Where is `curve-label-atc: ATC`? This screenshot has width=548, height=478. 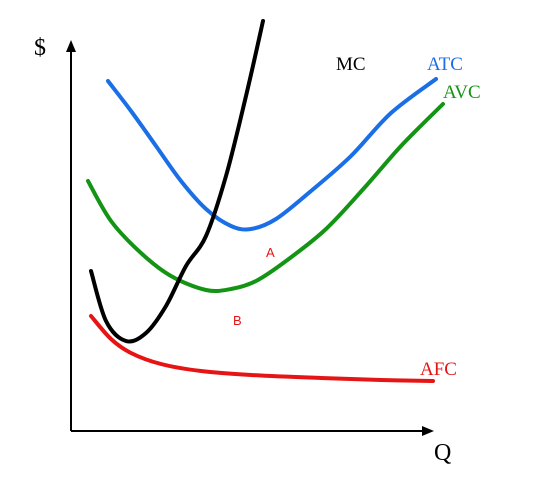
curve-label-atc: ATC is located at coordinates (445, 64).